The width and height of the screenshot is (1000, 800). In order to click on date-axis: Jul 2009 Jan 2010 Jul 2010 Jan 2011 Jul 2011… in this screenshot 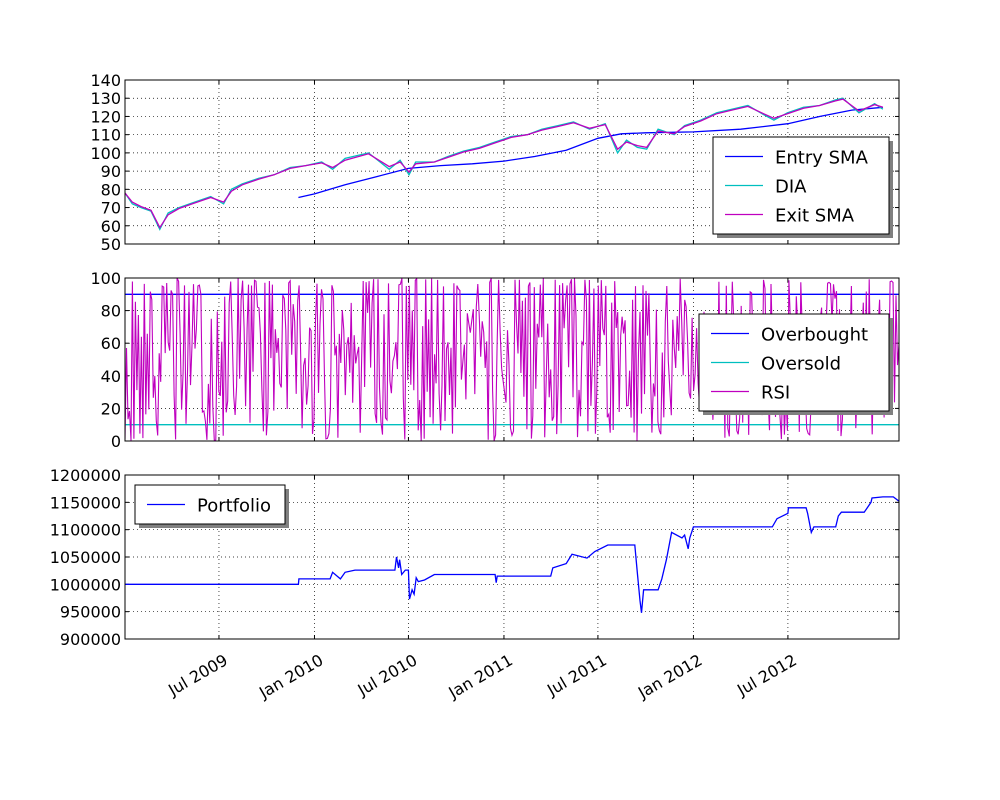, I will do `click(482, 676)`.